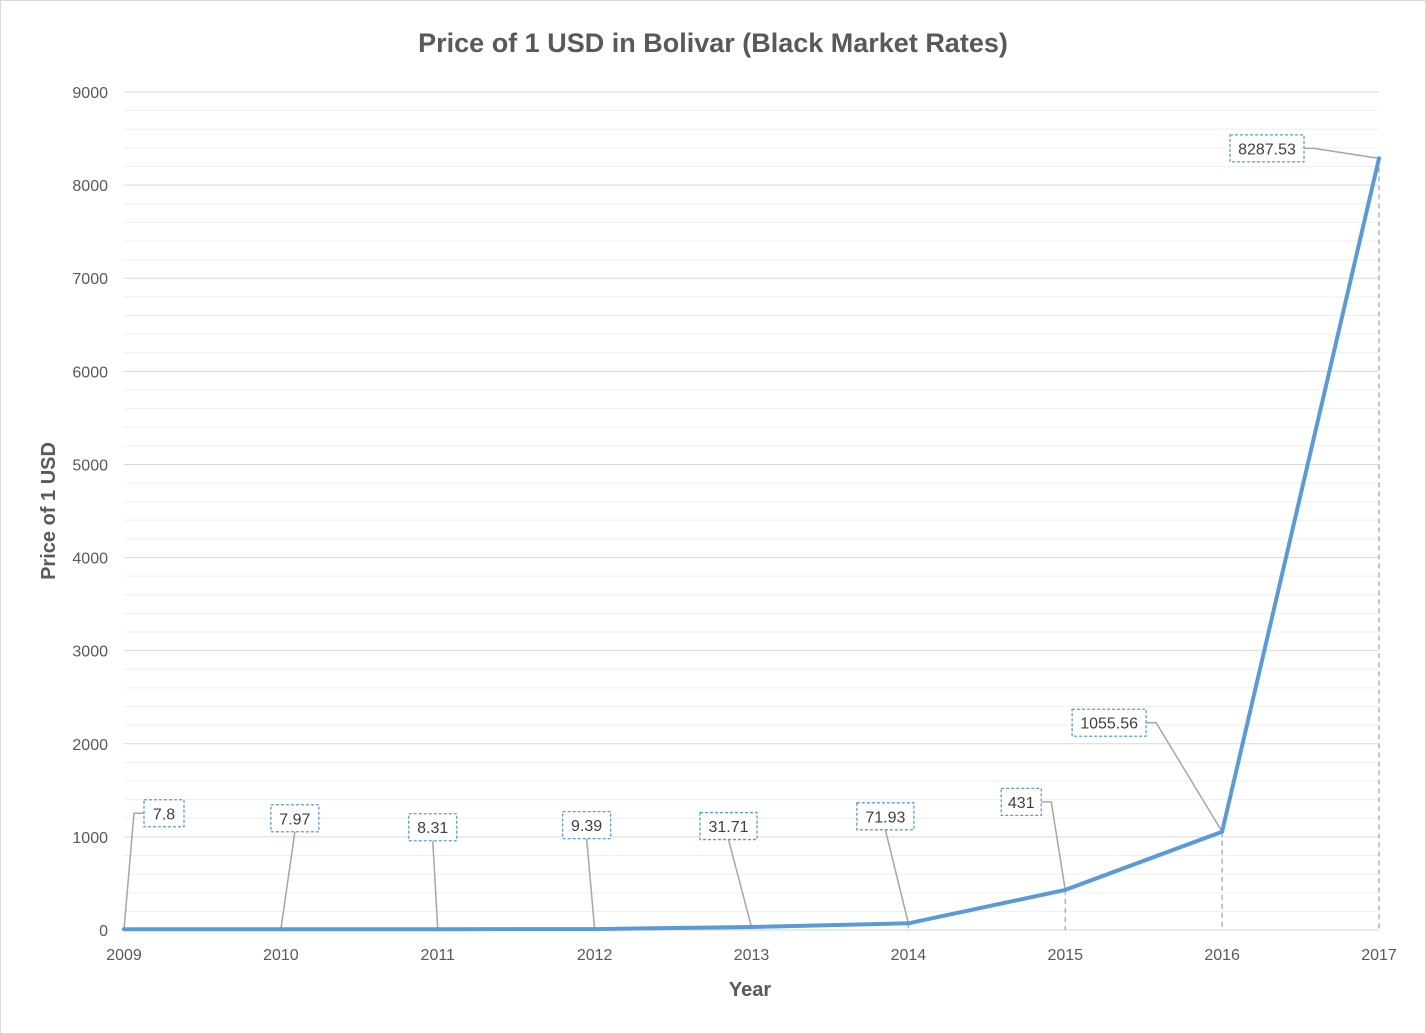  What do you see at coordinates (90, 372) in the screenshot?
I see `y-tick-label: 6000` at bounding box center [90, 372].